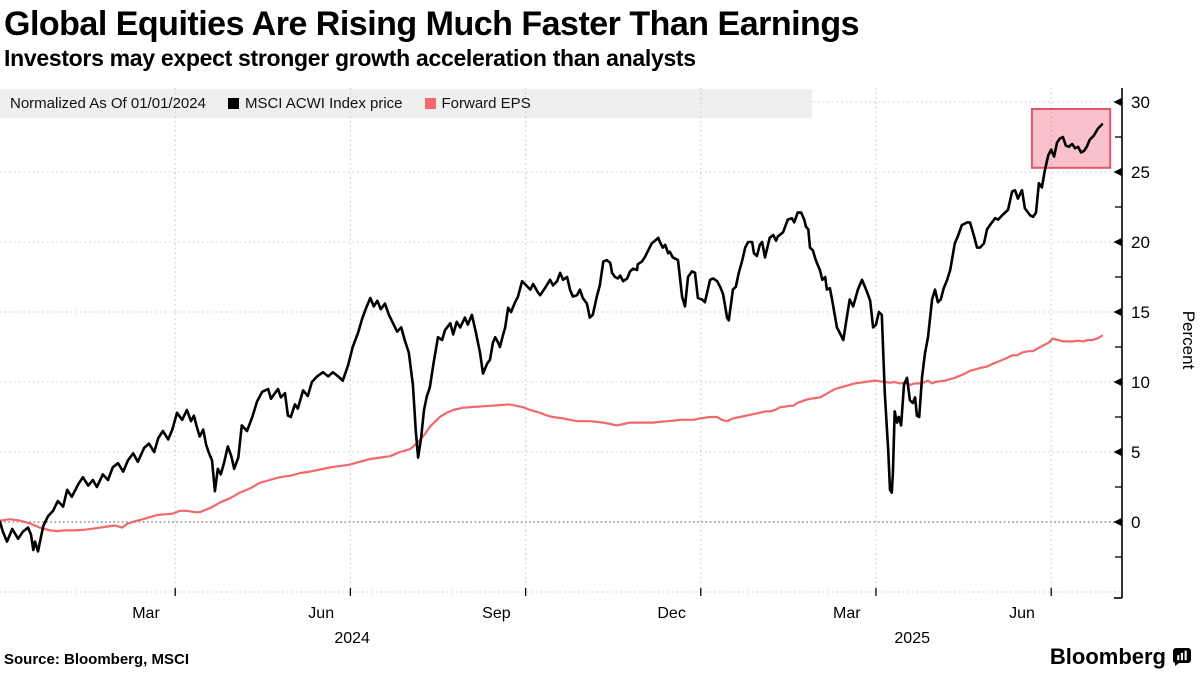 Image resolution: width=1200 pixels, height=675 pixels. I want to click on y-tick-label: 0, so click(1135, 522).